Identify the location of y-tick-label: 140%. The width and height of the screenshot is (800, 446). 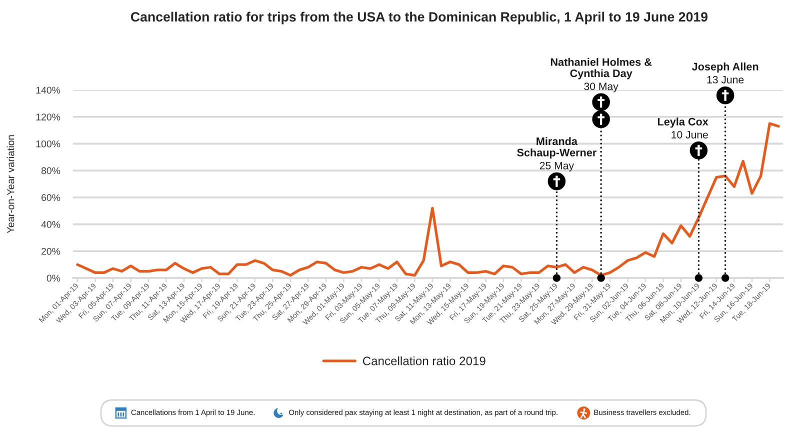
(48, 90).